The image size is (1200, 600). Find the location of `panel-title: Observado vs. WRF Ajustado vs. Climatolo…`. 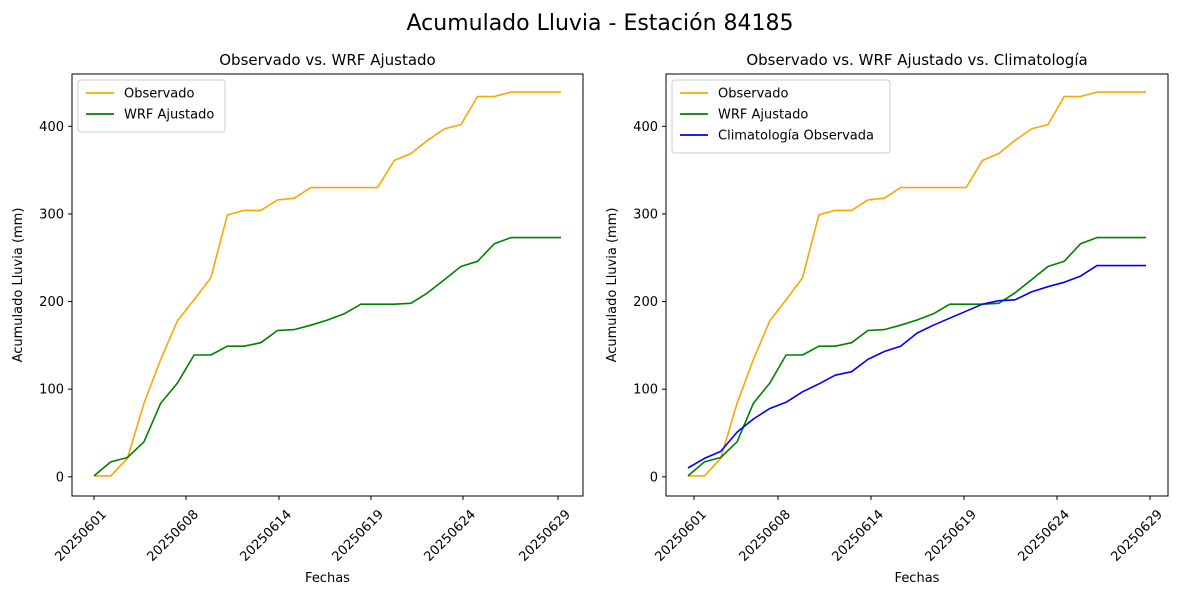

panel-title: Observado vs. WRF Ajustado vs. Climatolo… is located at coordinates (916, 60).